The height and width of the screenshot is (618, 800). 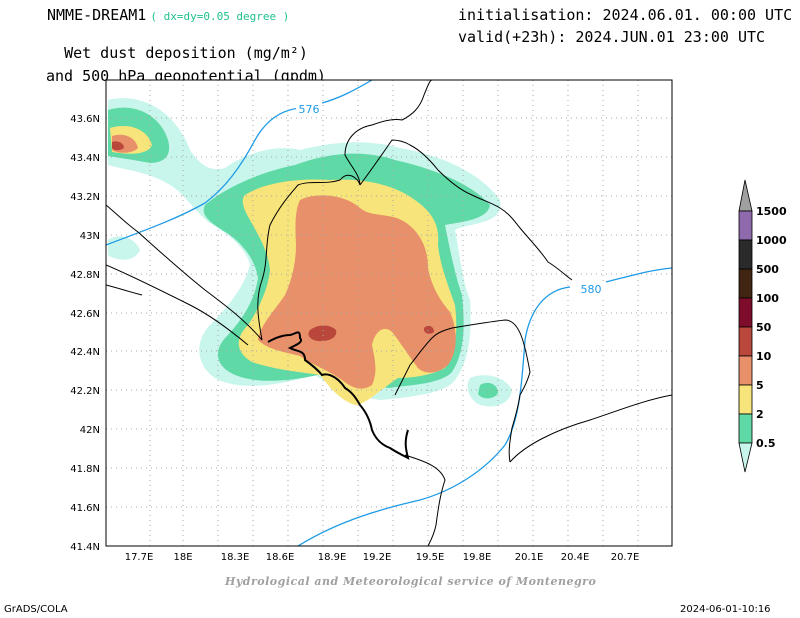 What do you see at coordinates (85, 197) in the screenshot?
I see `lat-tick: 43.2N` at bounding box center [85, 197].